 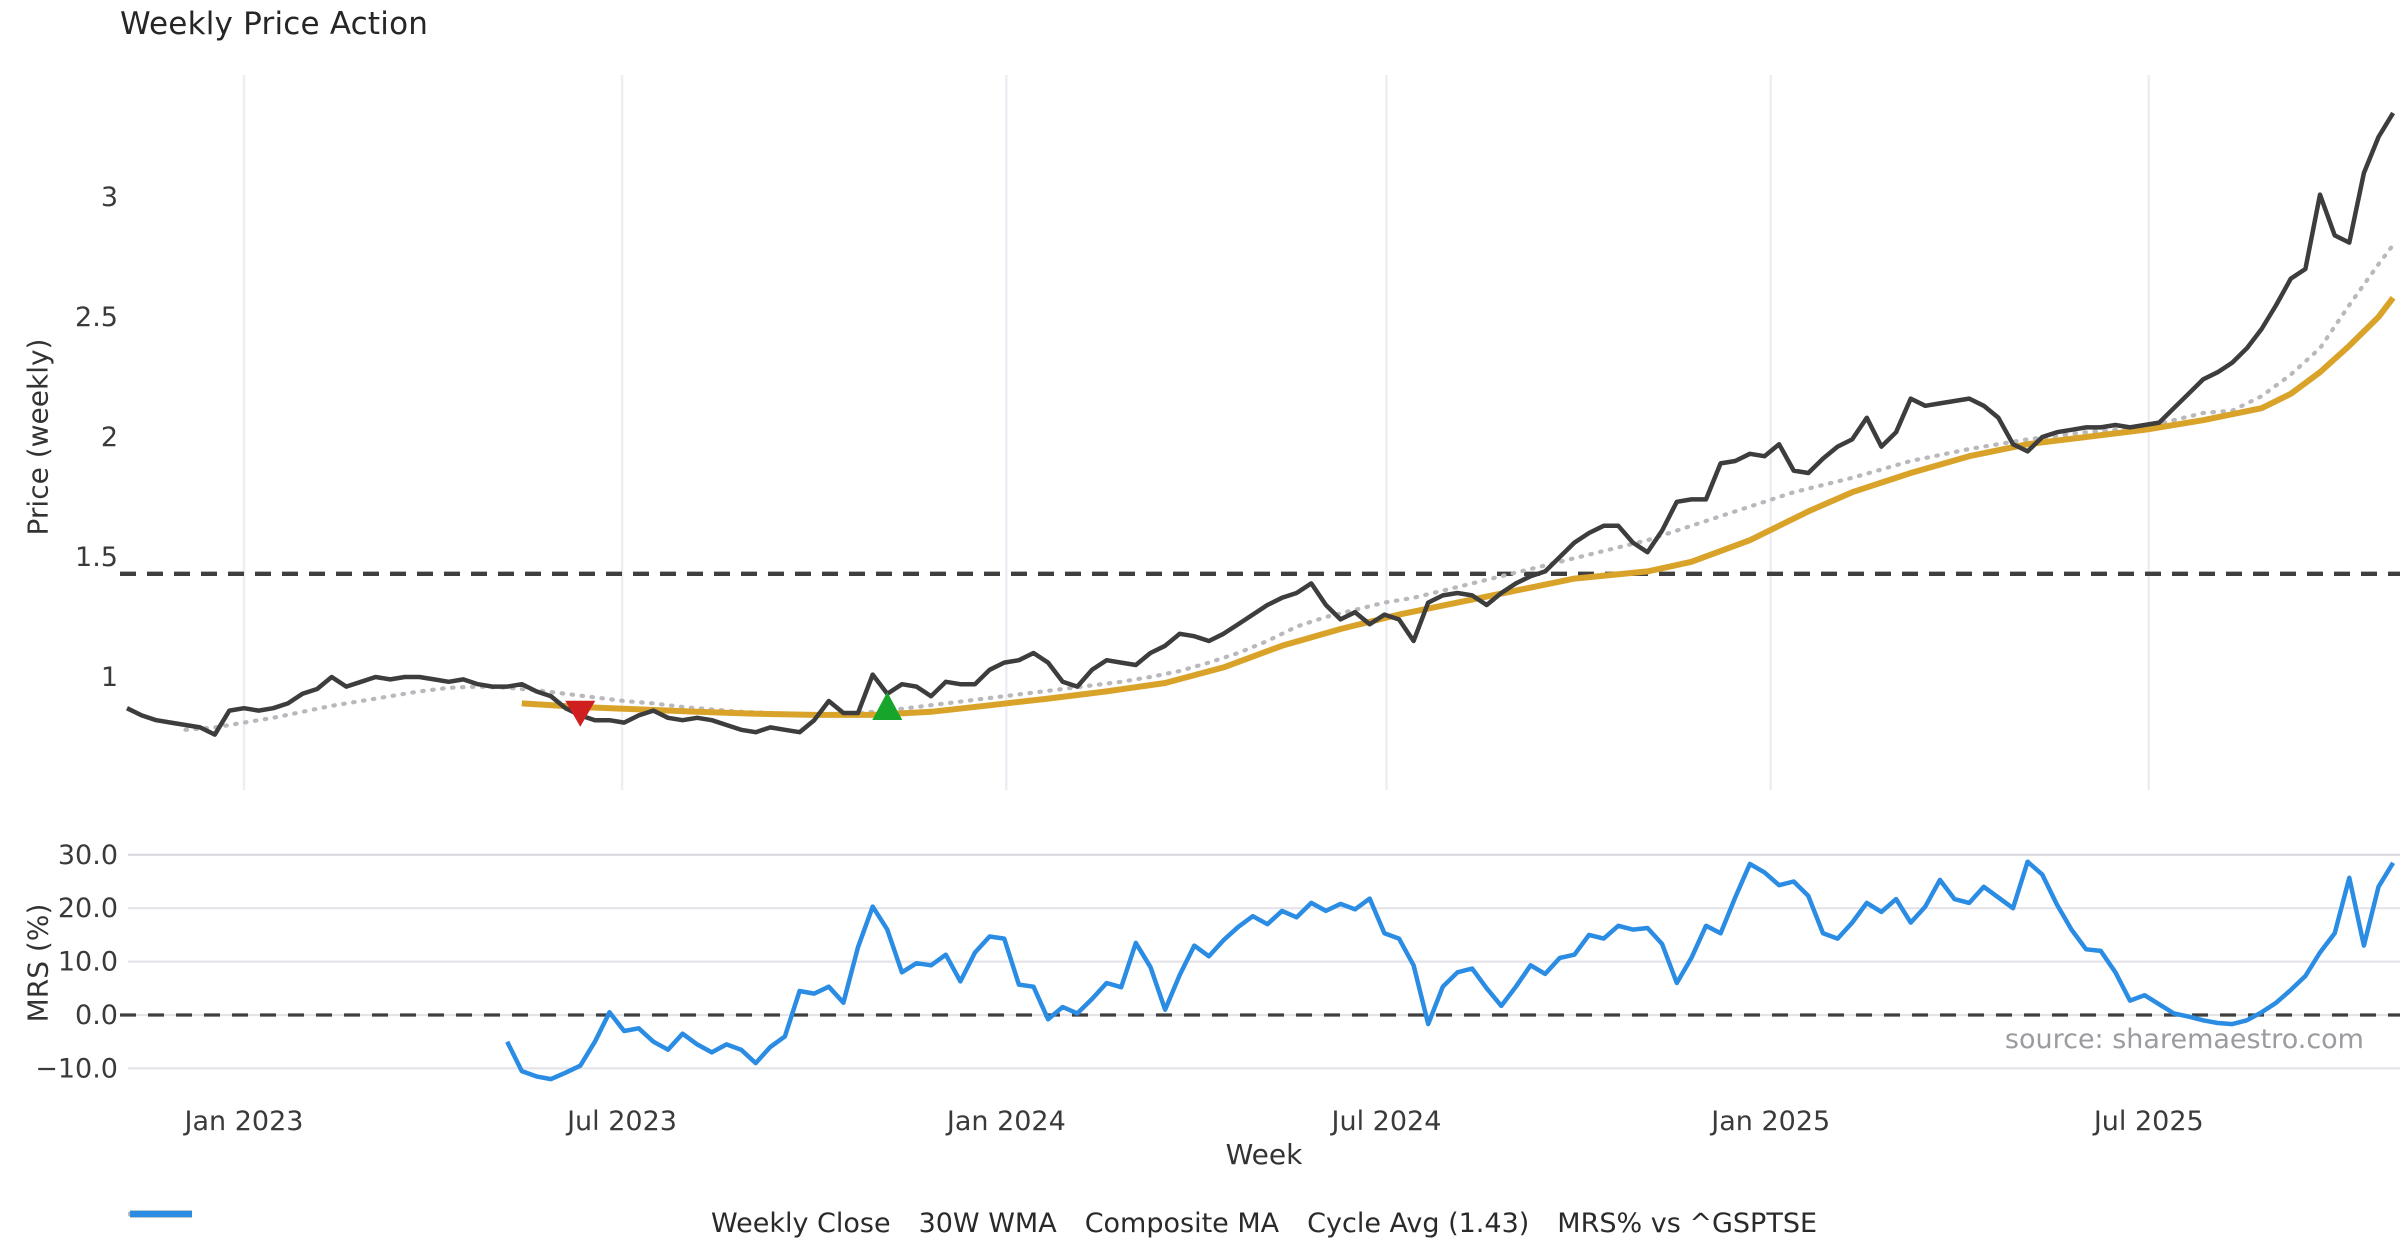 I want to click on mrs-ytick-label: 10.0, so click(x=88, y=962).